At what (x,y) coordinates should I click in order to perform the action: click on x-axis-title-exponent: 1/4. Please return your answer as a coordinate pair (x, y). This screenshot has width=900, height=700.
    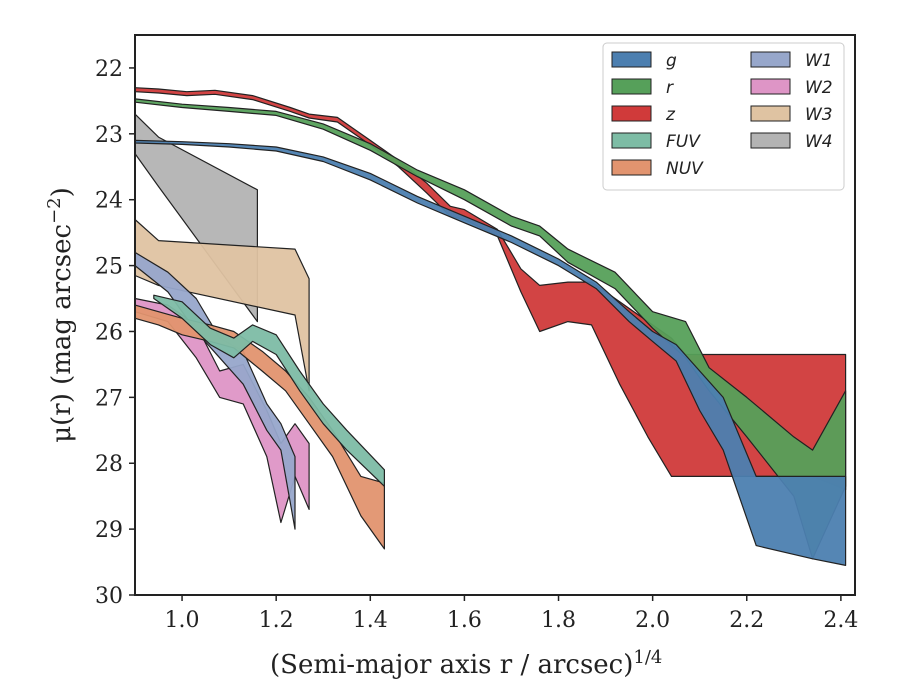
    Looking at the image, I should click on (647, 657).